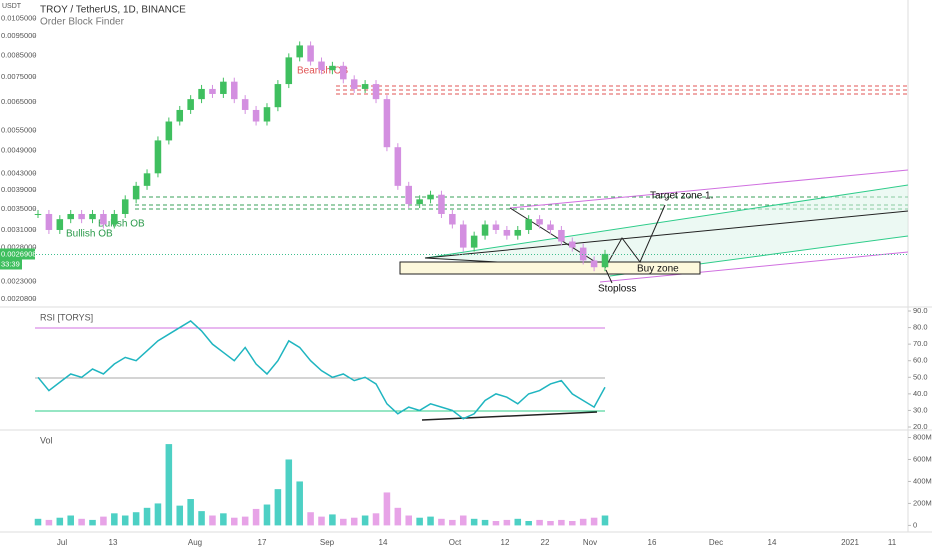  Describe the element at coordinates (652, 542) in the screenshot. I see `x-tick-label: 16` at that location.